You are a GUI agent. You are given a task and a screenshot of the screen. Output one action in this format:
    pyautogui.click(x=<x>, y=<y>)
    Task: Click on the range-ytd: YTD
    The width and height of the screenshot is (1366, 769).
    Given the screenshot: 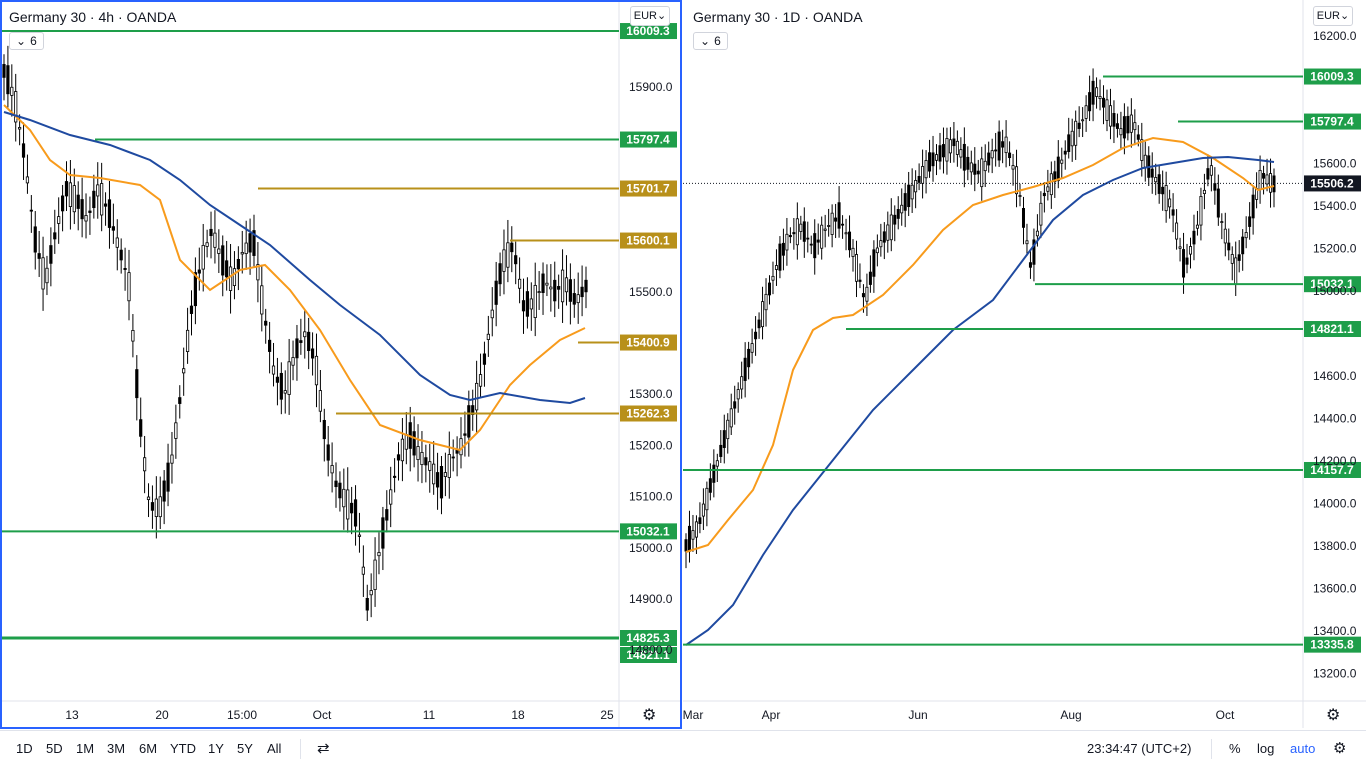 What is the action you would take?
    pyautogui.click(x=183, y=748)
    